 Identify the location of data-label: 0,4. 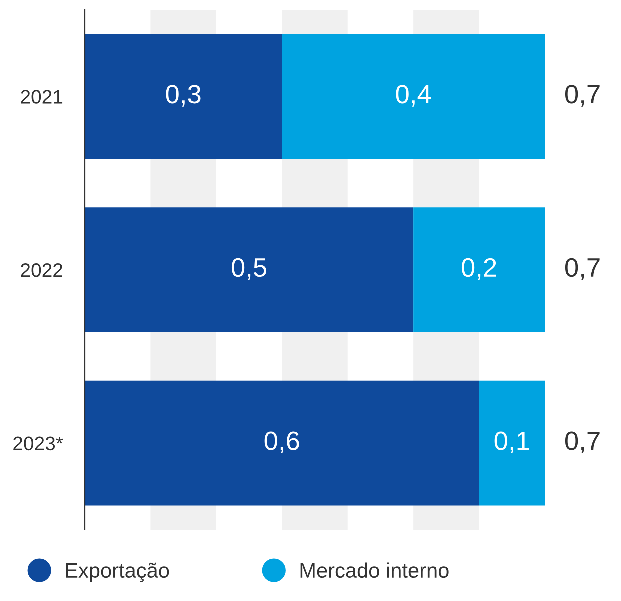
(414, 96).